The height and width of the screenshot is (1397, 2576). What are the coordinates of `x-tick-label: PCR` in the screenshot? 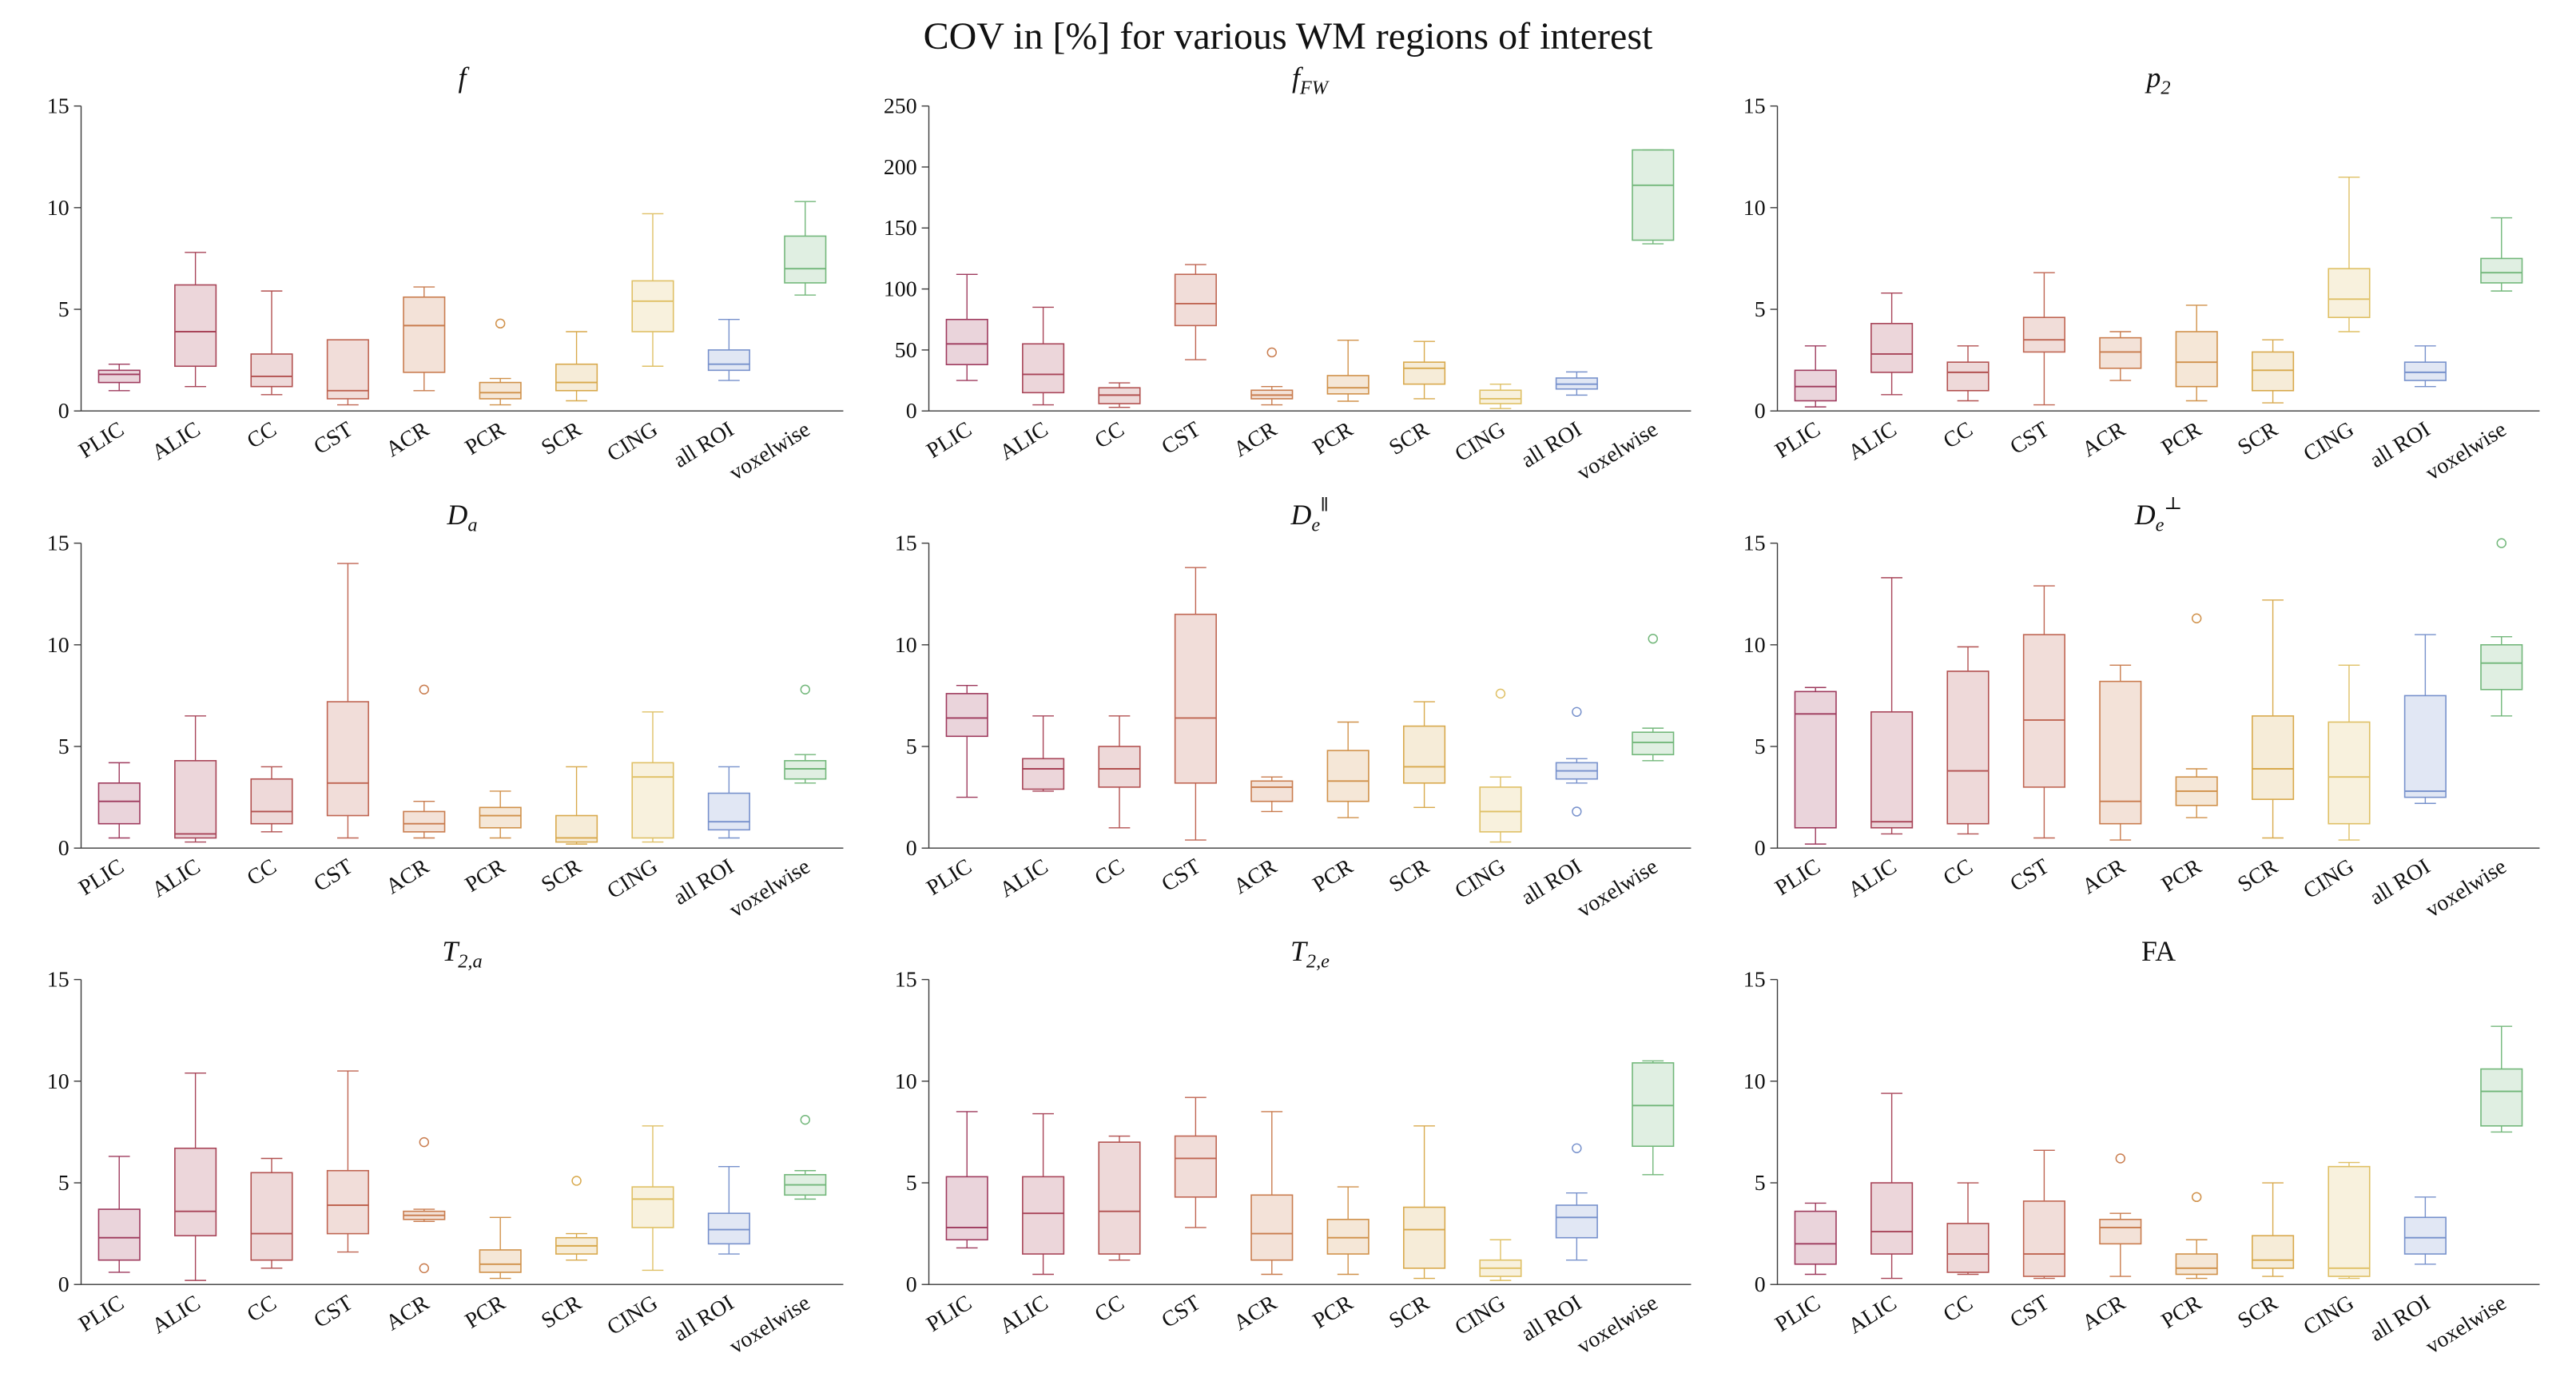 It's located at (2181, 875).